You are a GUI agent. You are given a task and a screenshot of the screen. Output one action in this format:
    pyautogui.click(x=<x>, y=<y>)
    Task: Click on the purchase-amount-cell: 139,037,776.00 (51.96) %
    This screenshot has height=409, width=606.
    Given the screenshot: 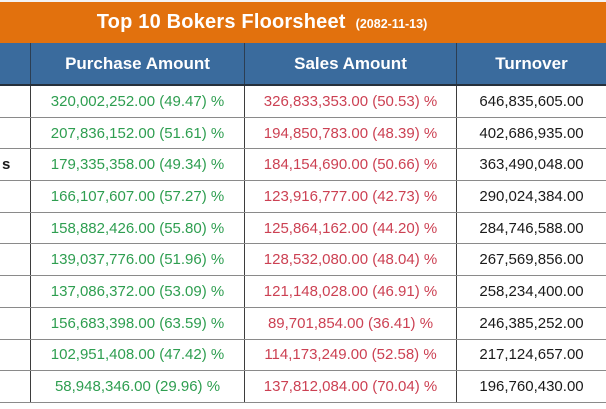 What is the action you would take?
    pyautogui.click(x=137, y=260)
    